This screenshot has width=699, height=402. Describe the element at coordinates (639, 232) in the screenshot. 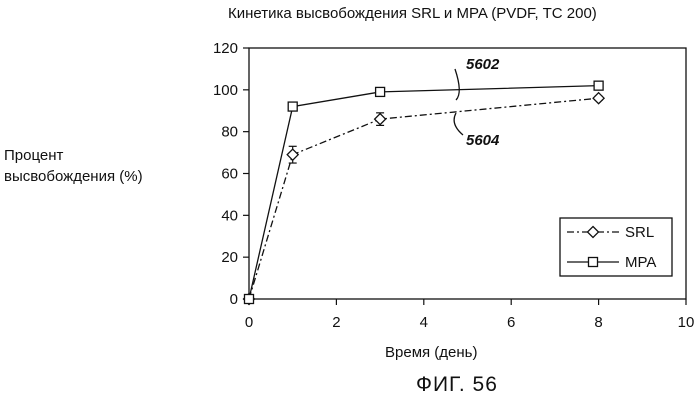

I see `legend-label-srl: SRL` at that location.